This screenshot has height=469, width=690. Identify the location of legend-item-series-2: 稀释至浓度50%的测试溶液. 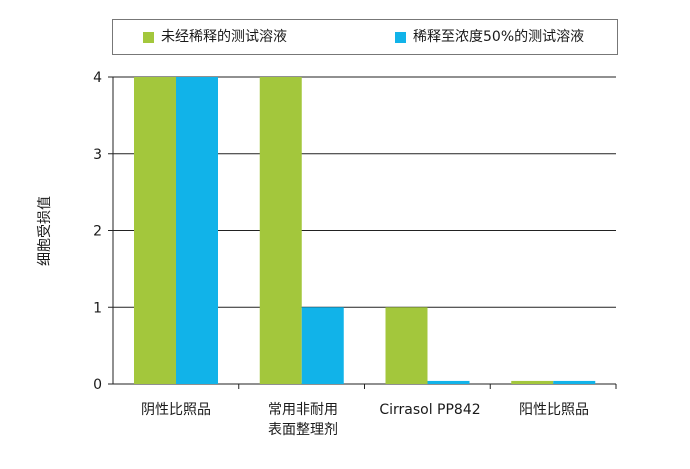
(489, 37).